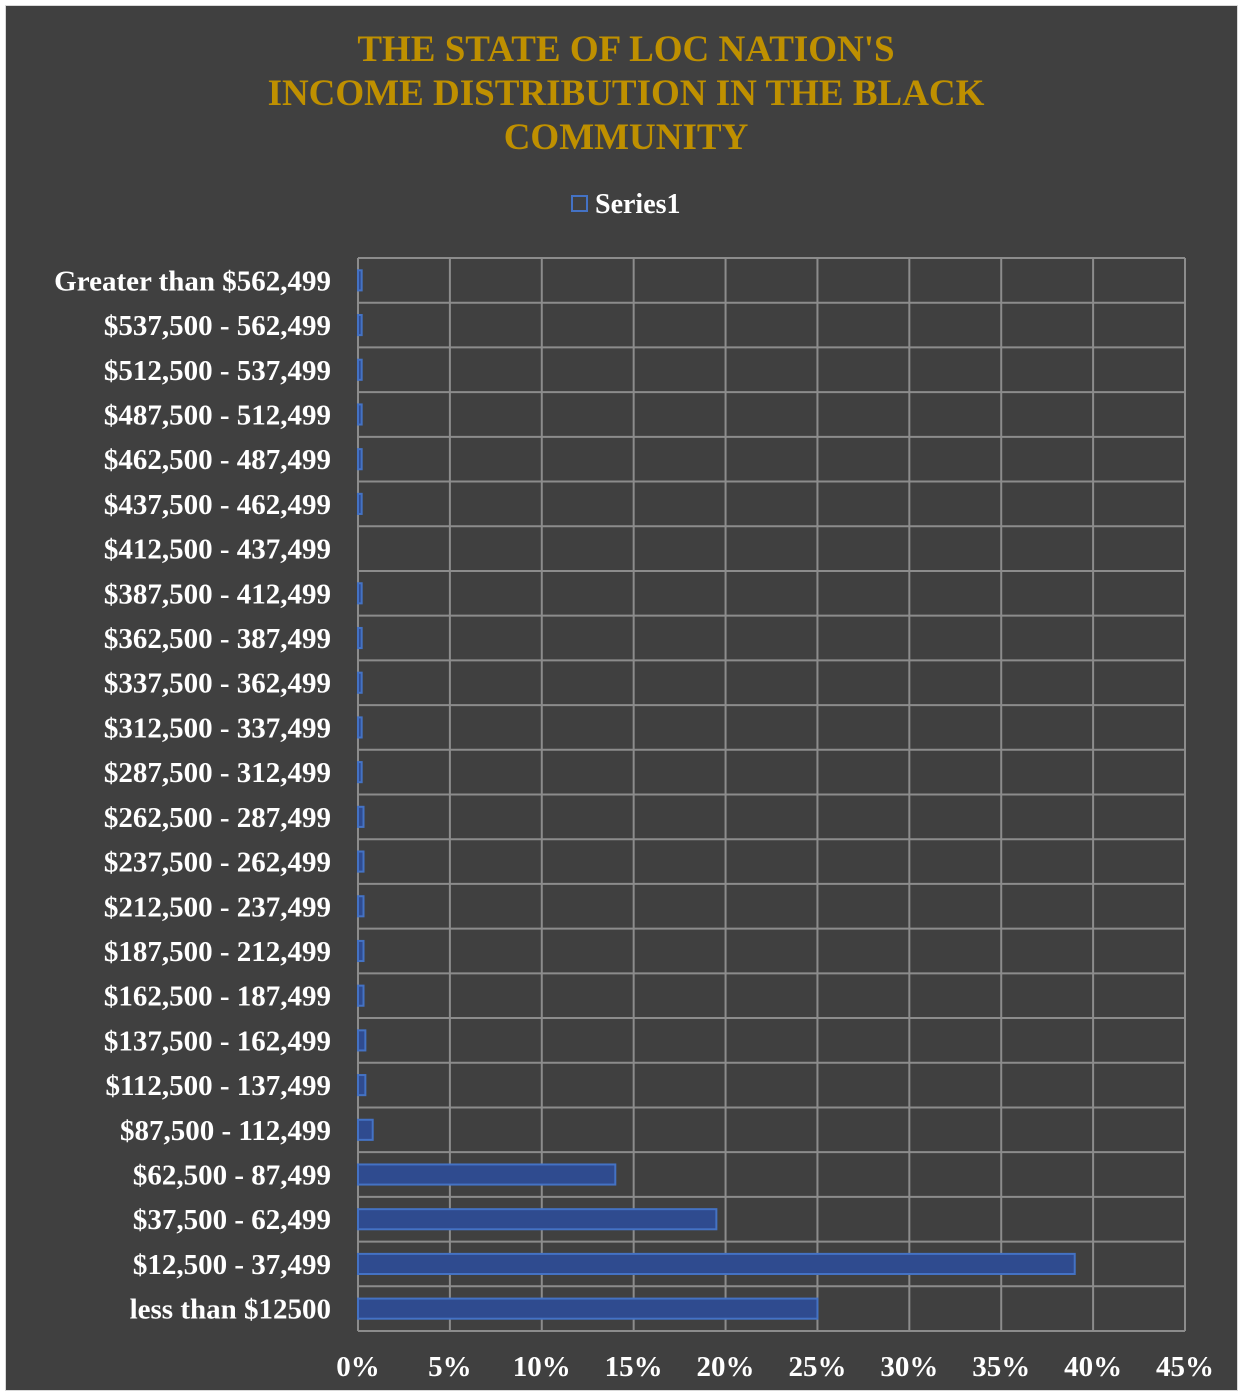  I want to click on category-label: less than $12500, so click(230, 1310).